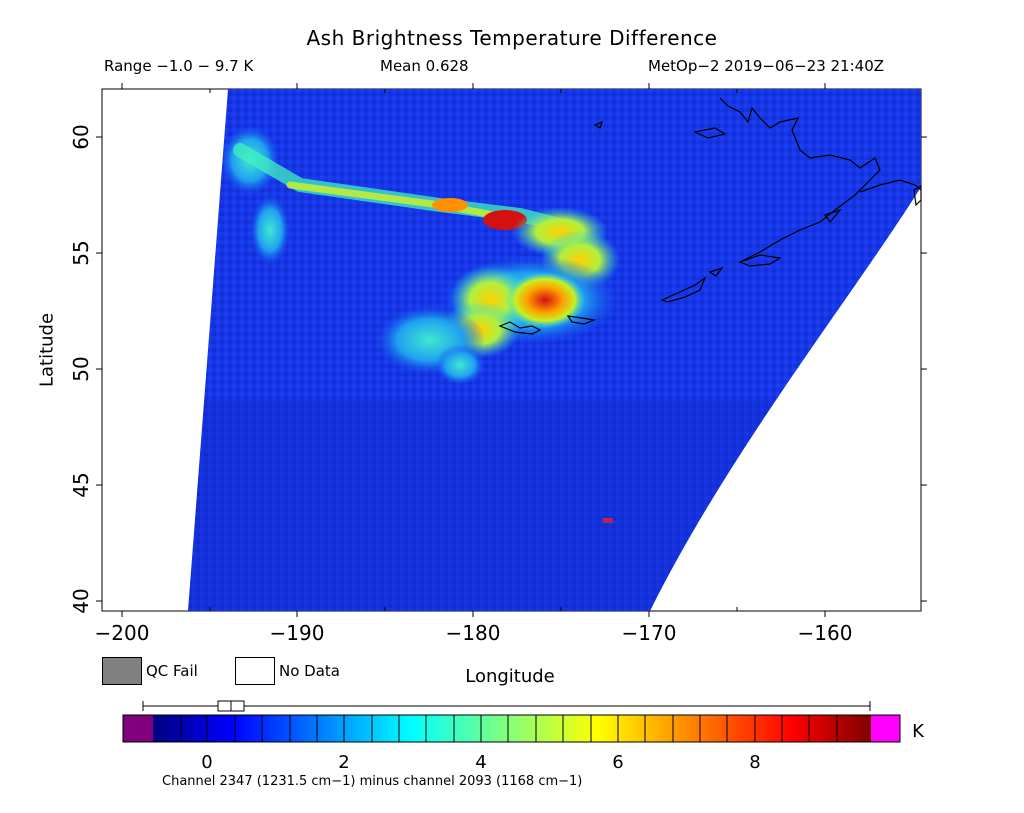 This screenshot has width=1024, height=813. Describe the element at coordinates (47, 350) in the screenshot. I see `y-axis-label: Latitude` at that location.